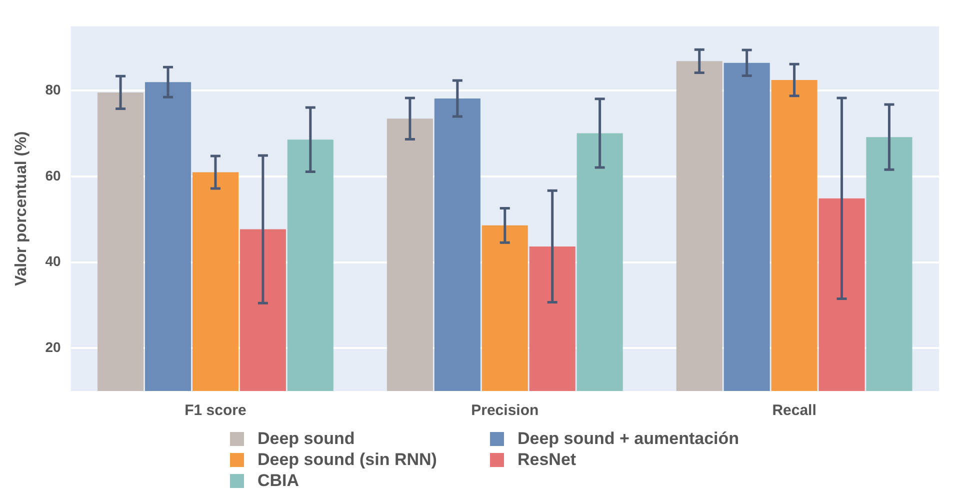 This screenshot has height=499, width=959. I want to click on y-tick-label: 80, so click(53, 90).